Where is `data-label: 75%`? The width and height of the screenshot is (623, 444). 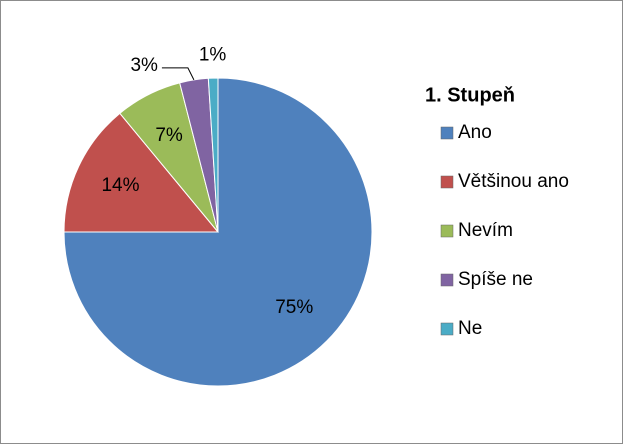 data-label: 75% is located at coordinates (294, 307).